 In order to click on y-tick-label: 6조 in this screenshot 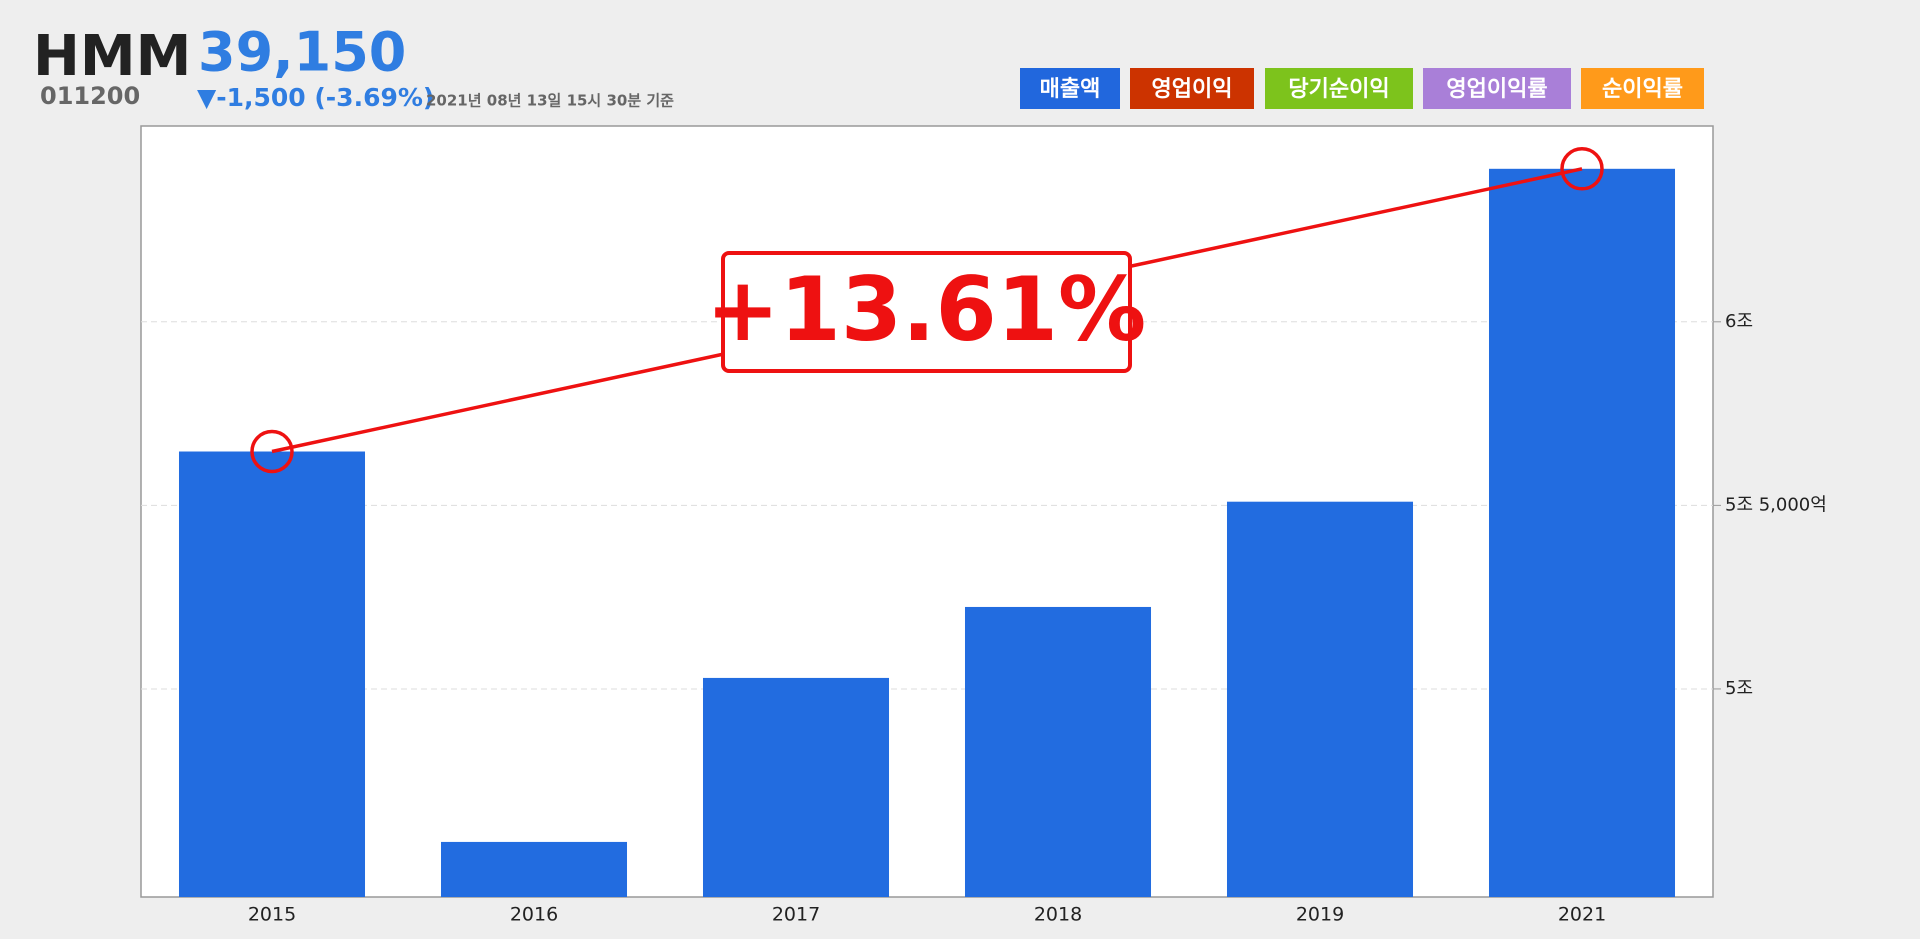, I will do `click(1739, 321)`.